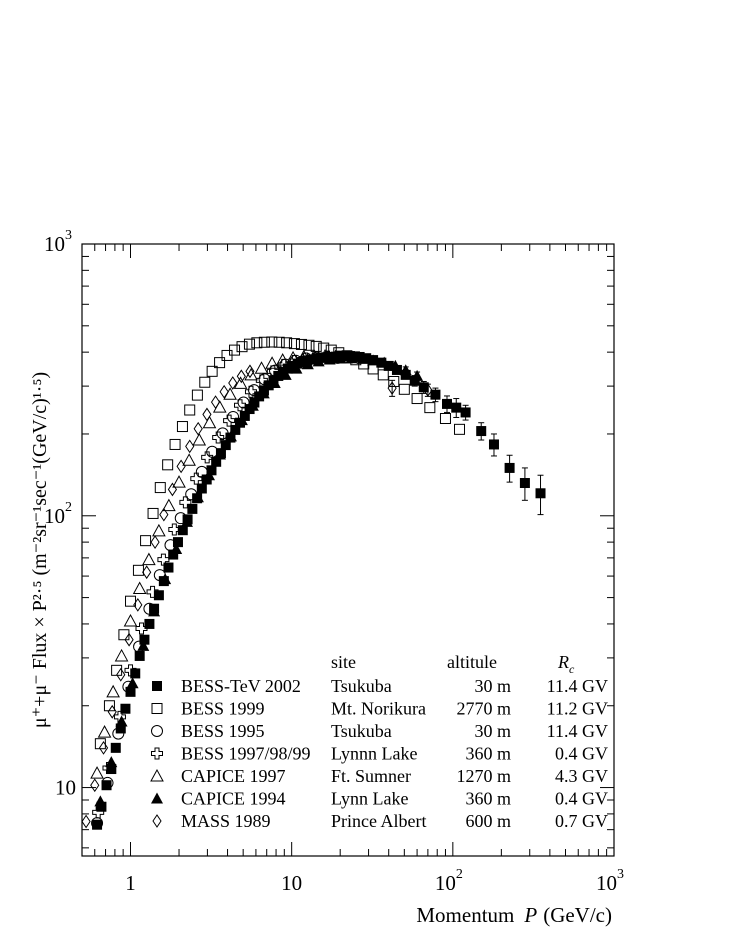  What do you see at coordinates (343, 662) in the screenshot?
I see `legend-header-site: site` at bounding box center [343, 662].